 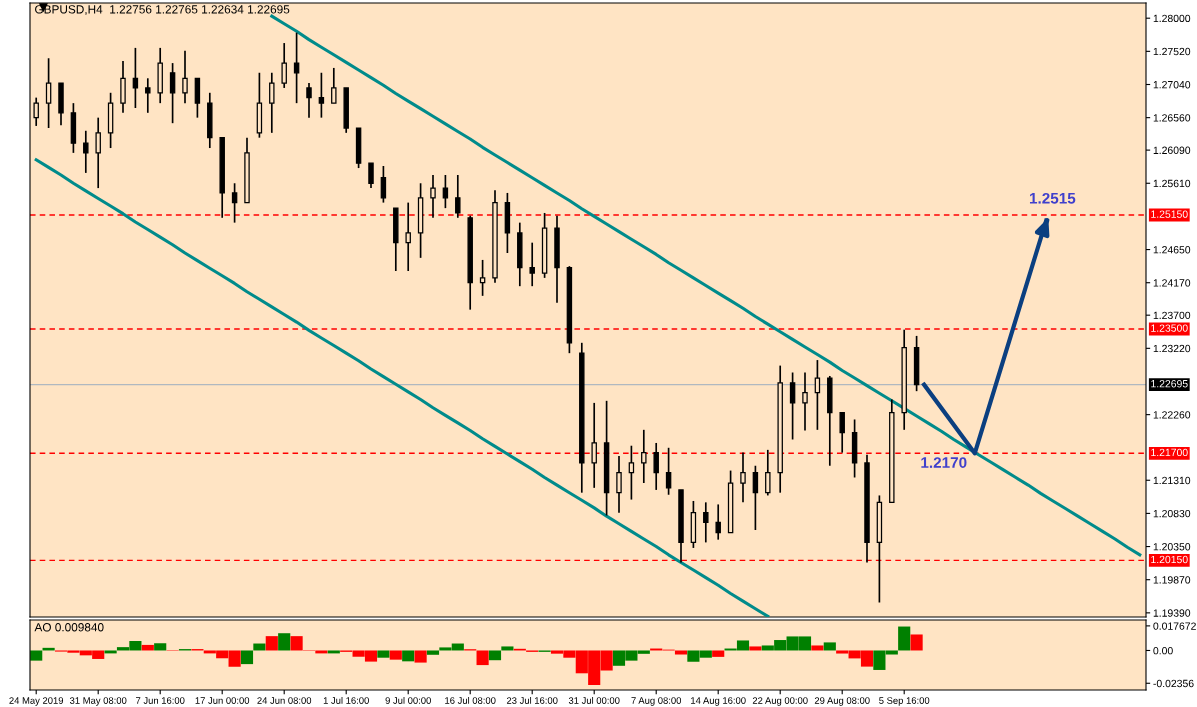 What do you see at coordinates (1169, 214) in the screenshot?
I see `ref-line-label: 1.25150` at bounding box center [1169, 214].